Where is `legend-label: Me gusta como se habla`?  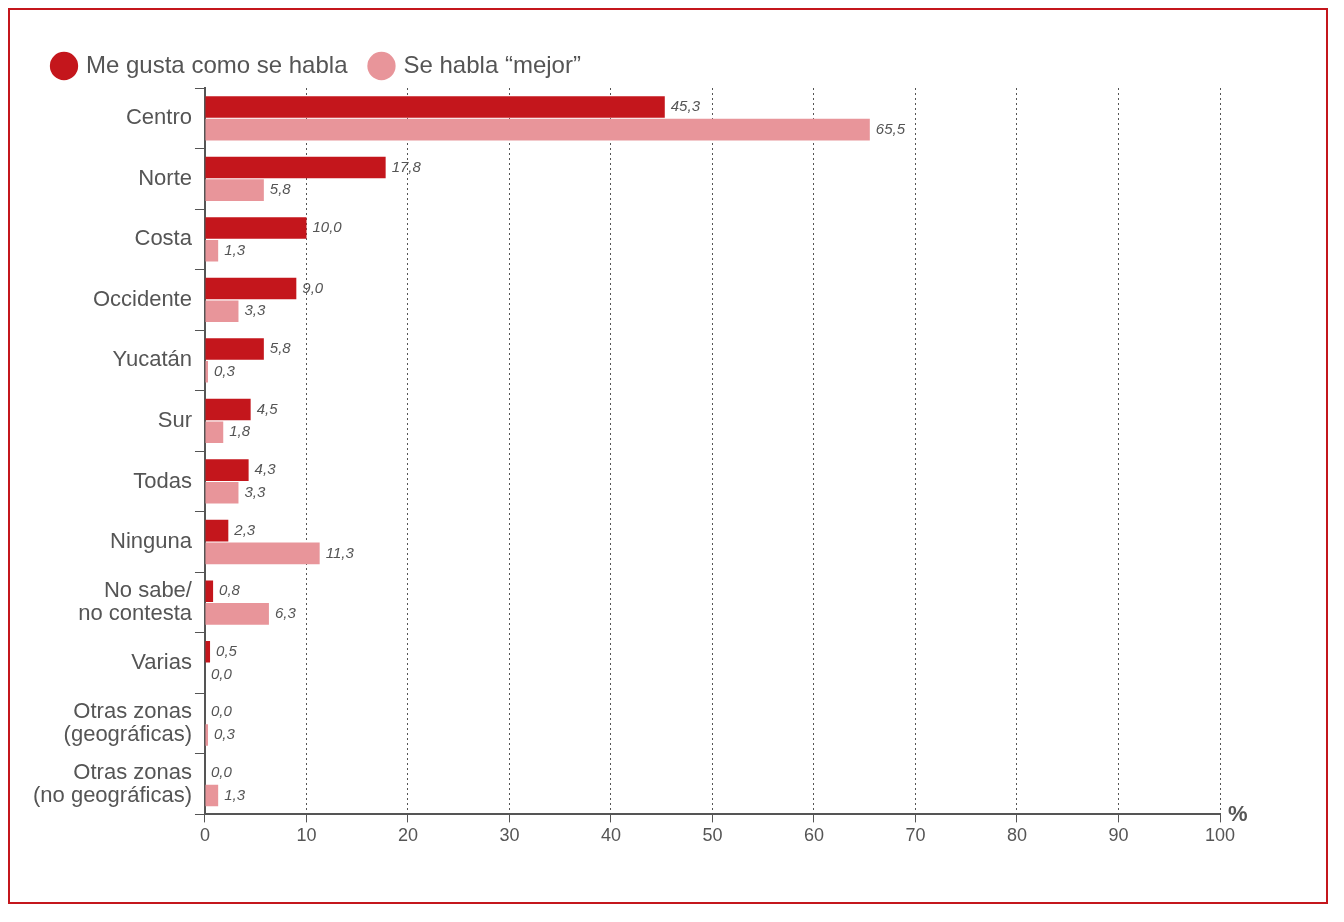 legend-label: Me gusta como se habla is located at coordinates (217, 64).